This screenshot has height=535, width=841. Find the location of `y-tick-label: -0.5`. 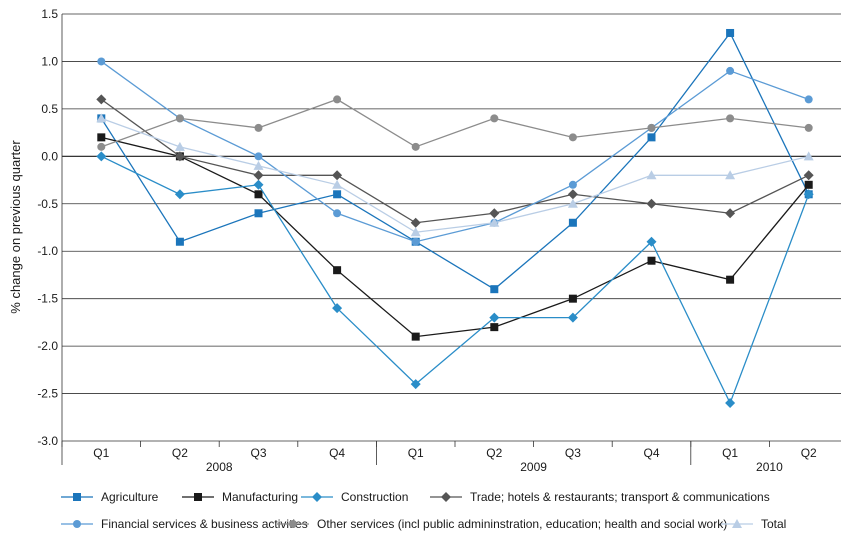

y-tick-label: -0.5 is located at coordinates (47, 204).